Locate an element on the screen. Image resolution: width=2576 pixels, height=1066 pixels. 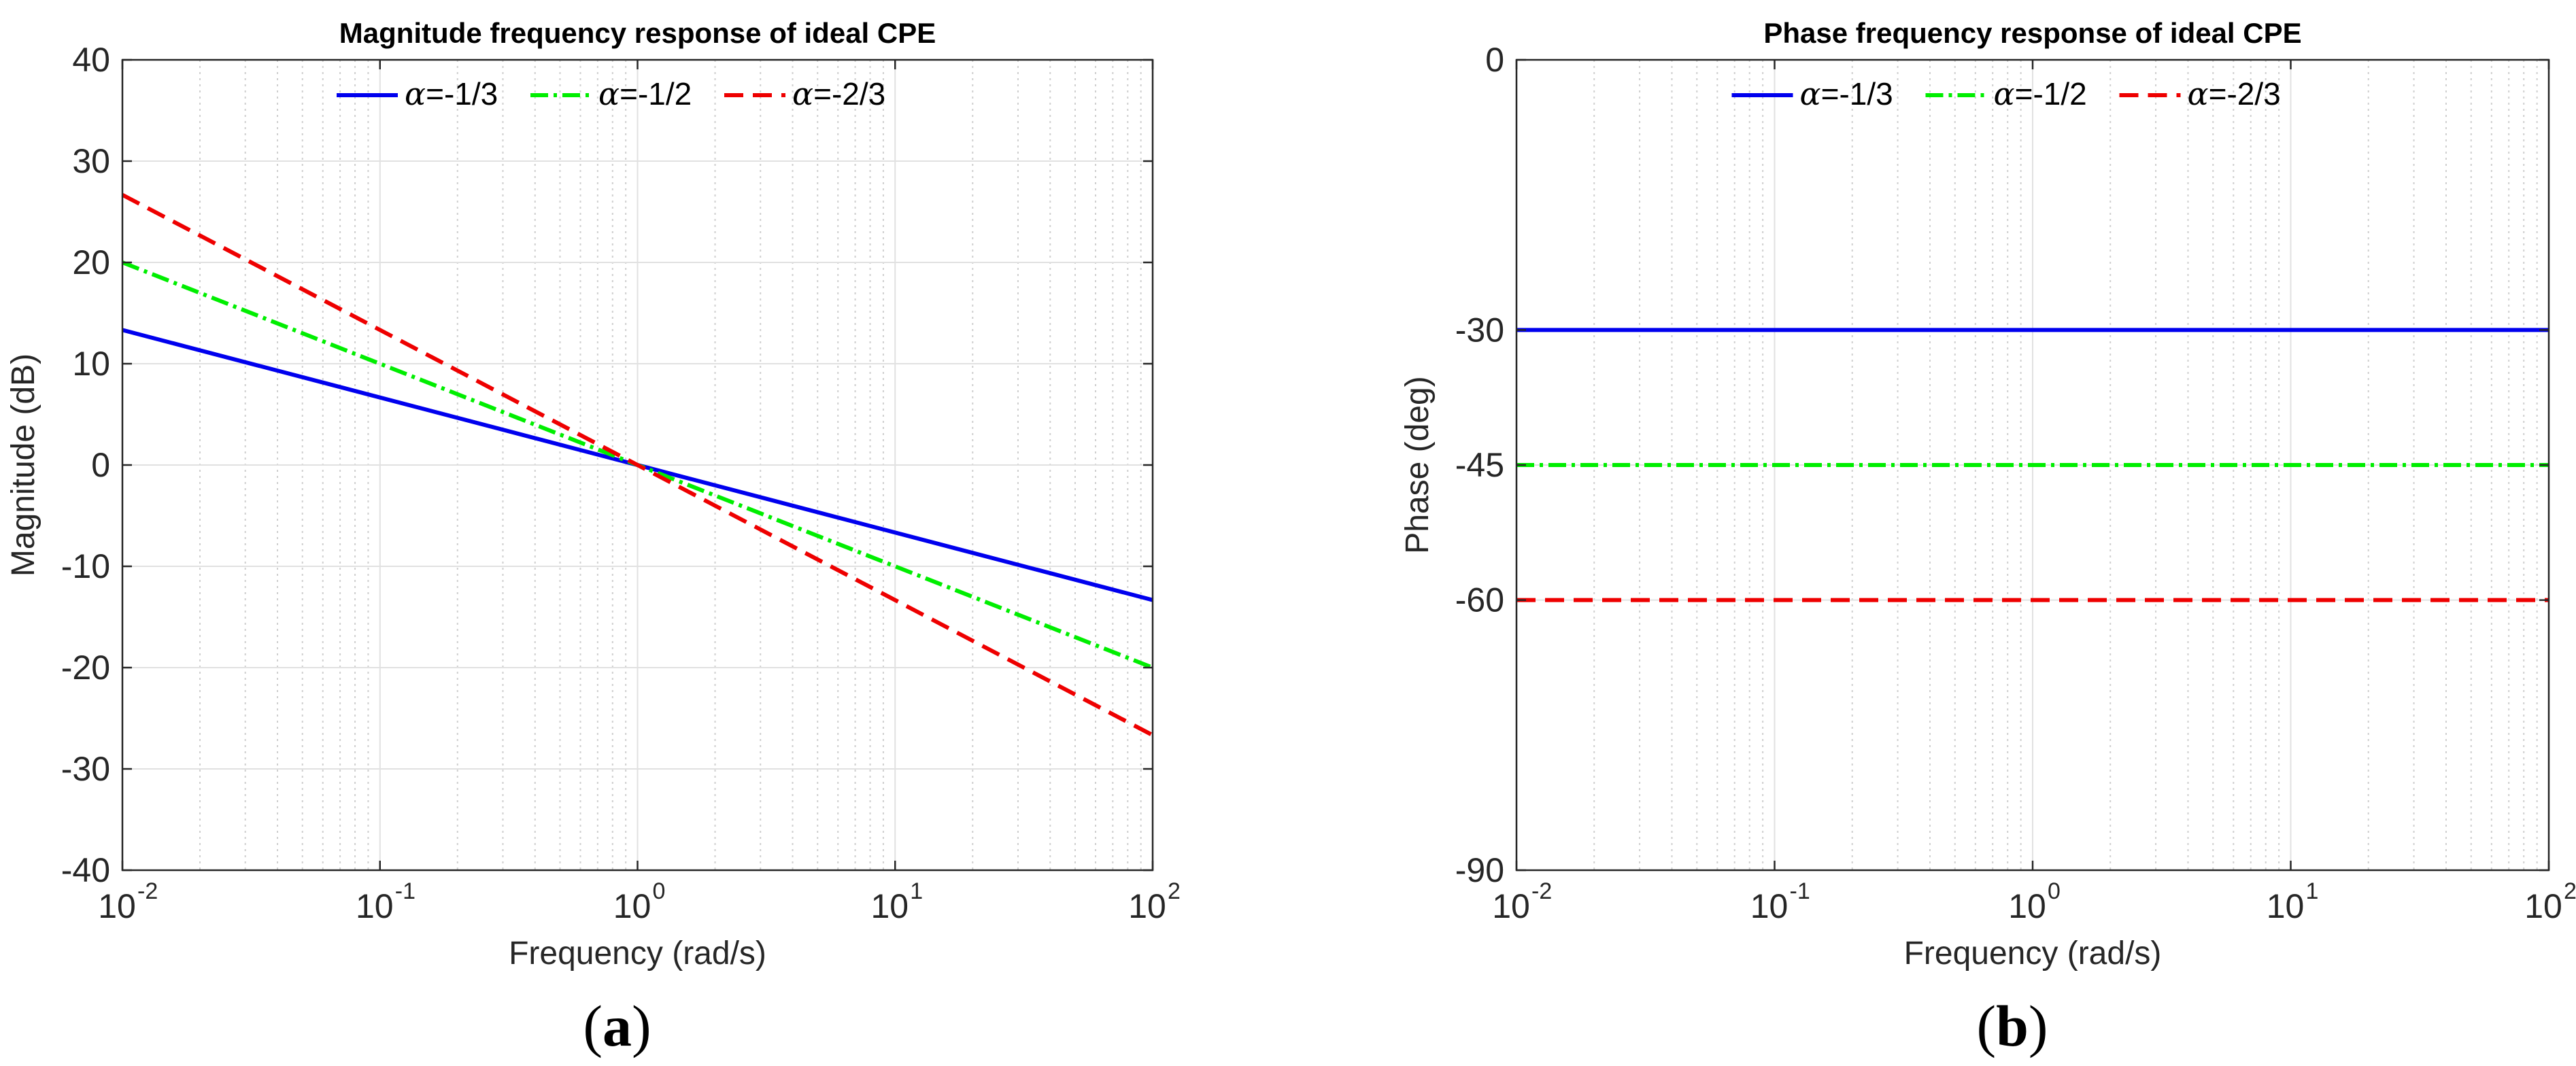
panel-label: (b) is located at coordinates (2012, 1026).